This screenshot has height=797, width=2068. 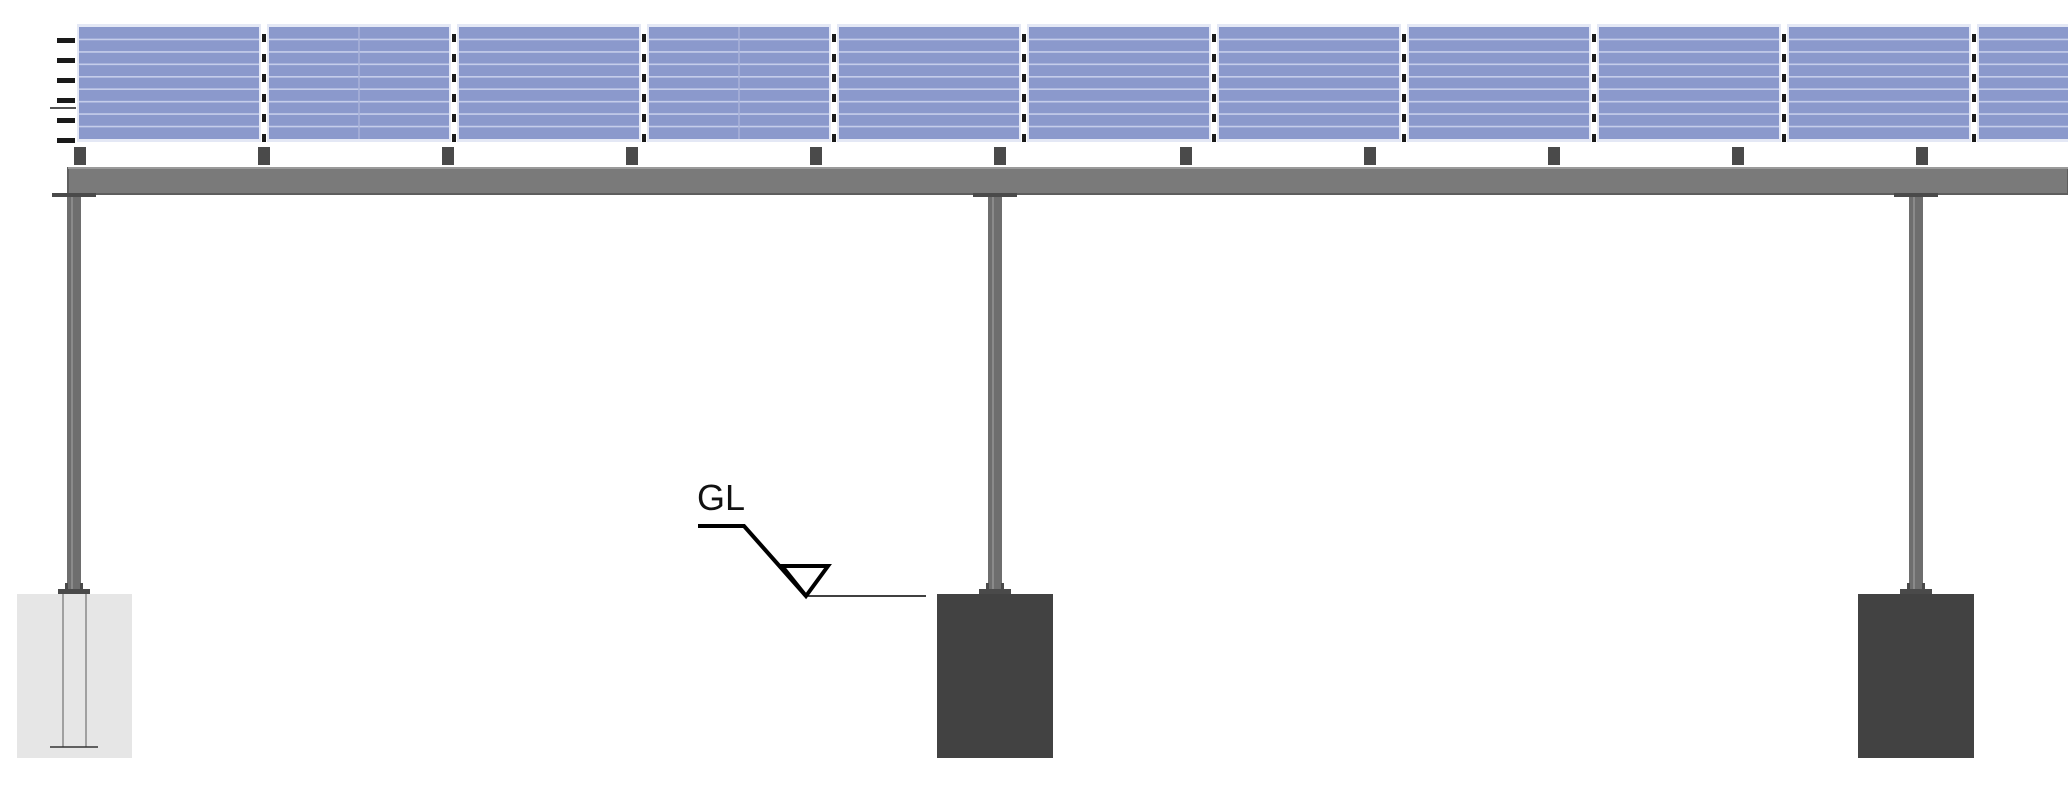 I want to click on post-shaft, so click(x=995, y=393).